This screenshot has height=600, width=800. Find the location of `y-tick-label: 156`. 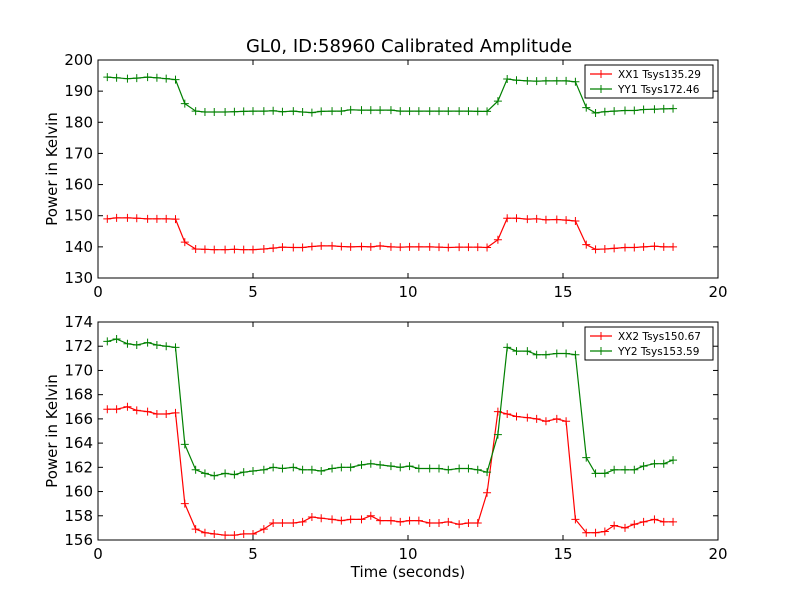

y-tick-label: 156 is located at coordinates (78, 540).